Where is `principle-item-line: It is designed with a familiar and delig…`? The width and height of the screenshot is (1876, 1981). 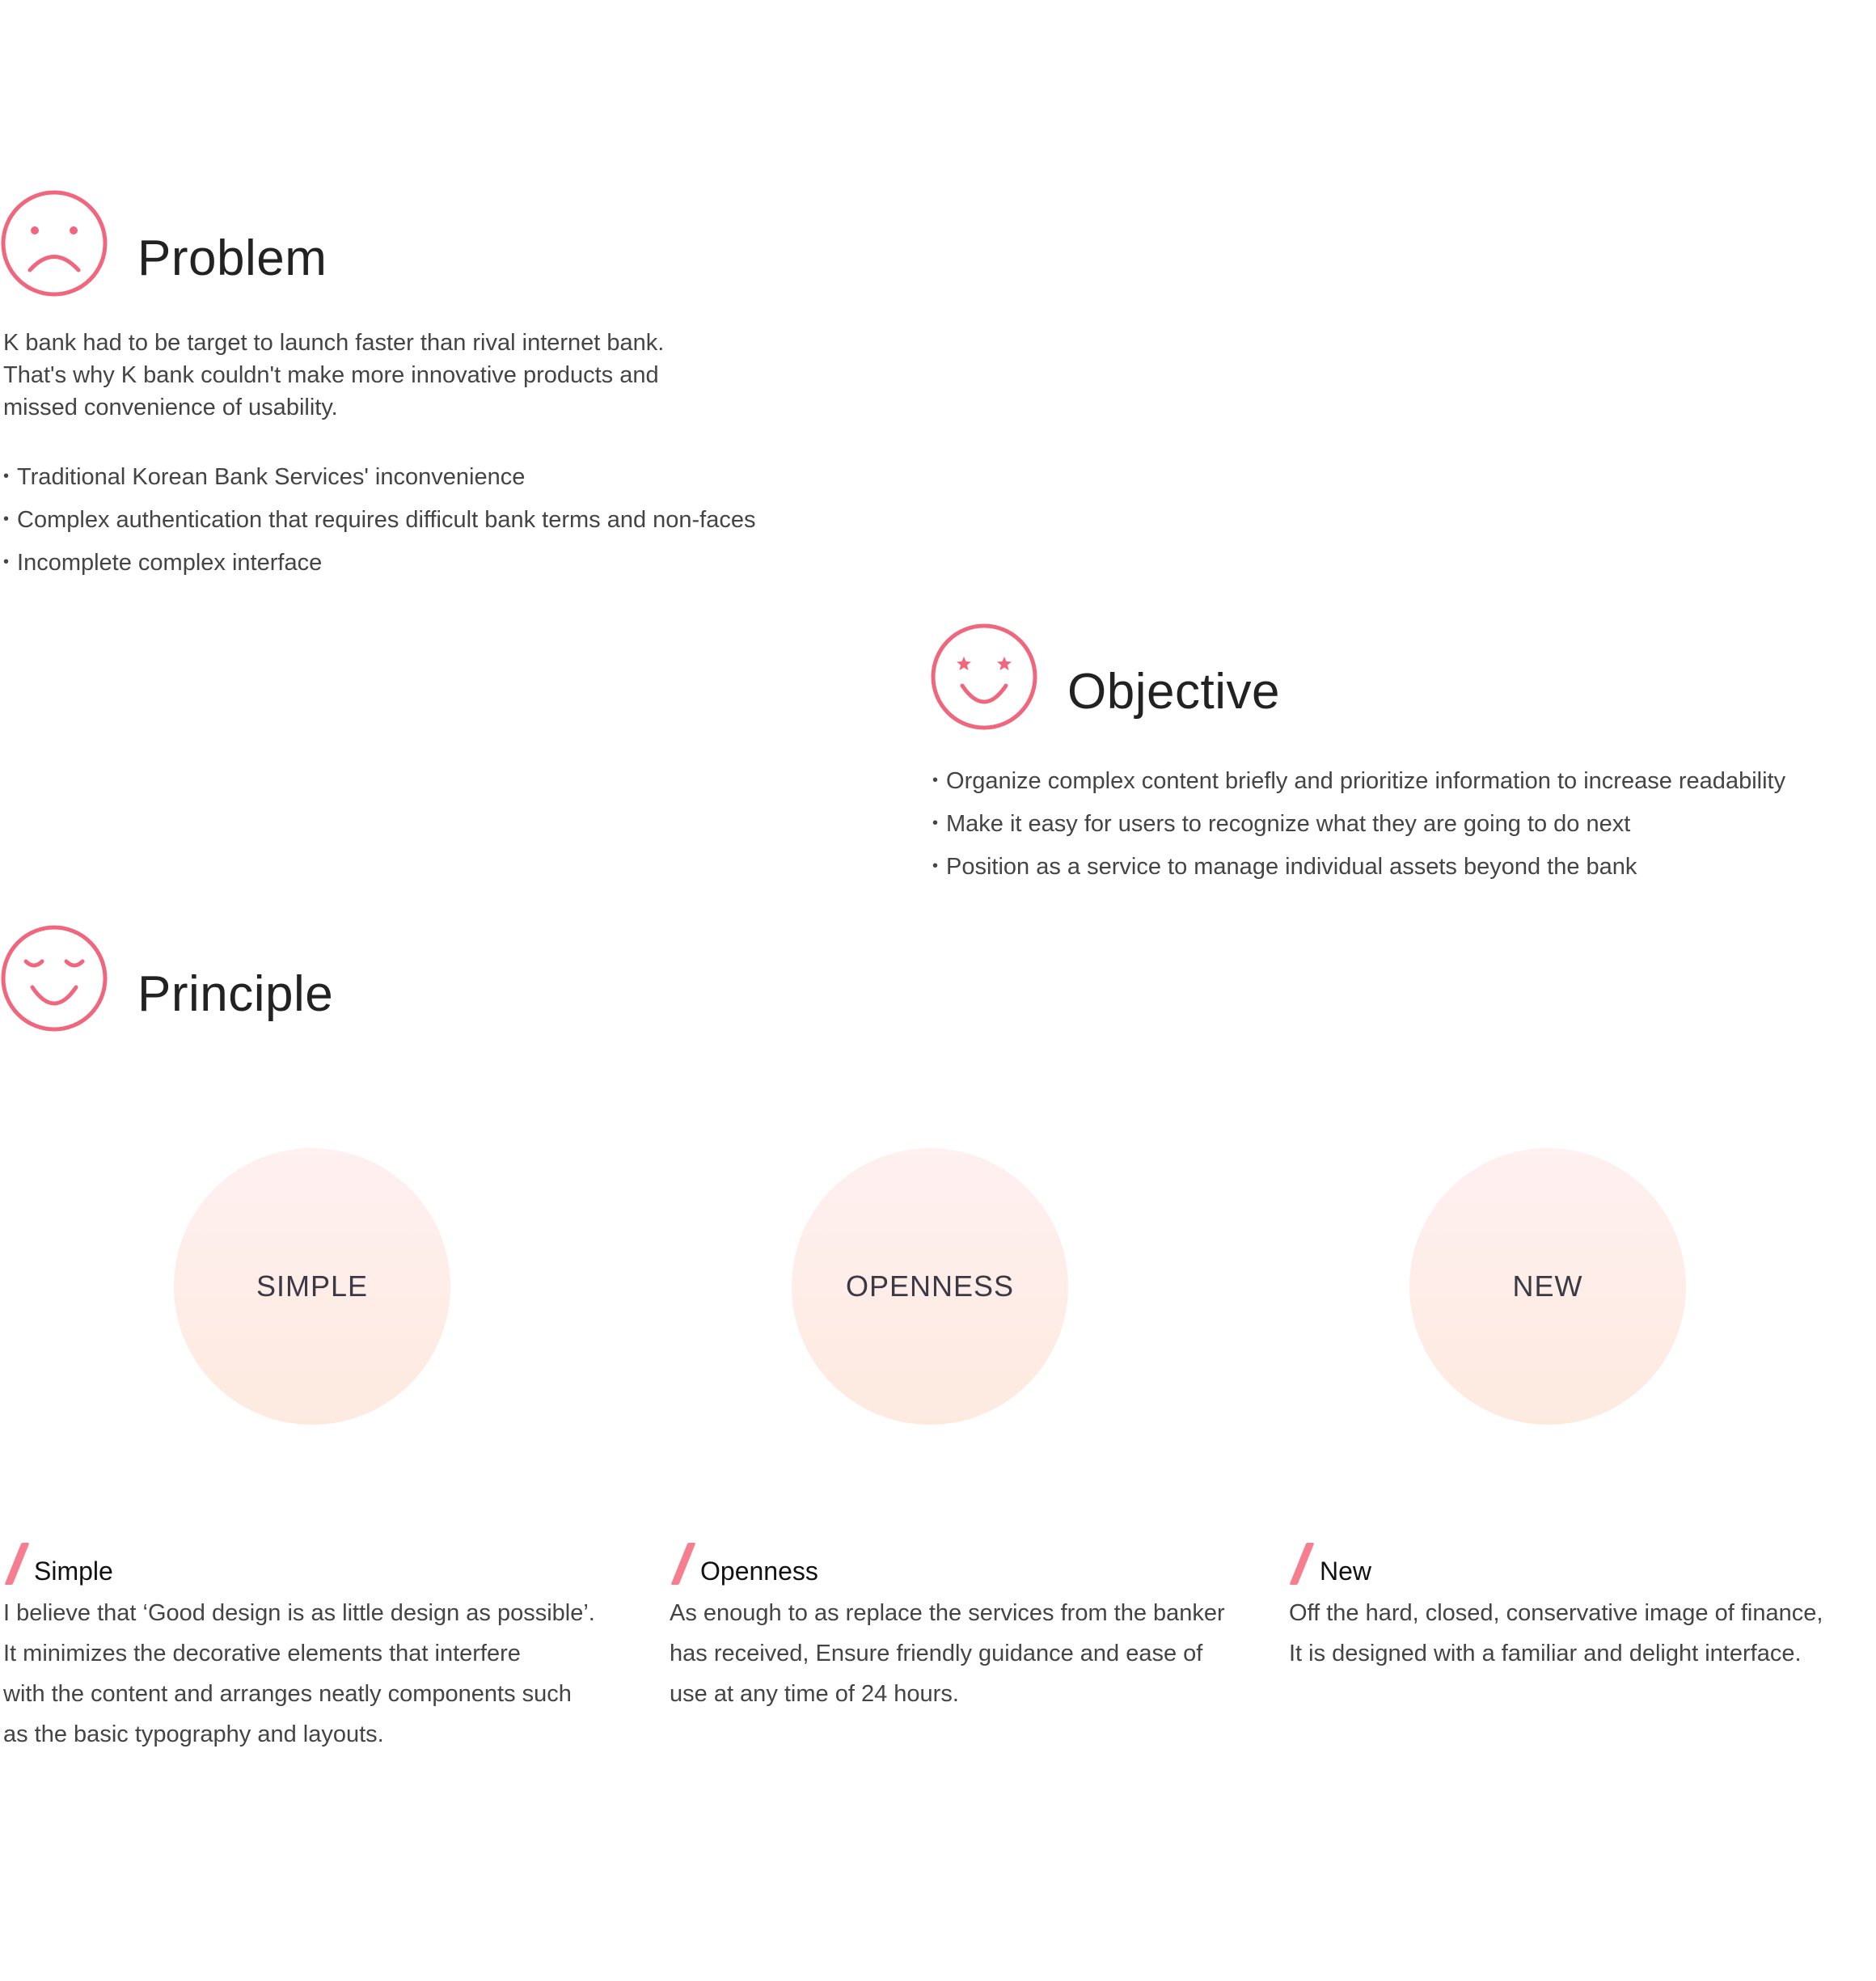
principle-item-line: It is designed with a familiar and delig… is located at coordinates (1545, 1653).